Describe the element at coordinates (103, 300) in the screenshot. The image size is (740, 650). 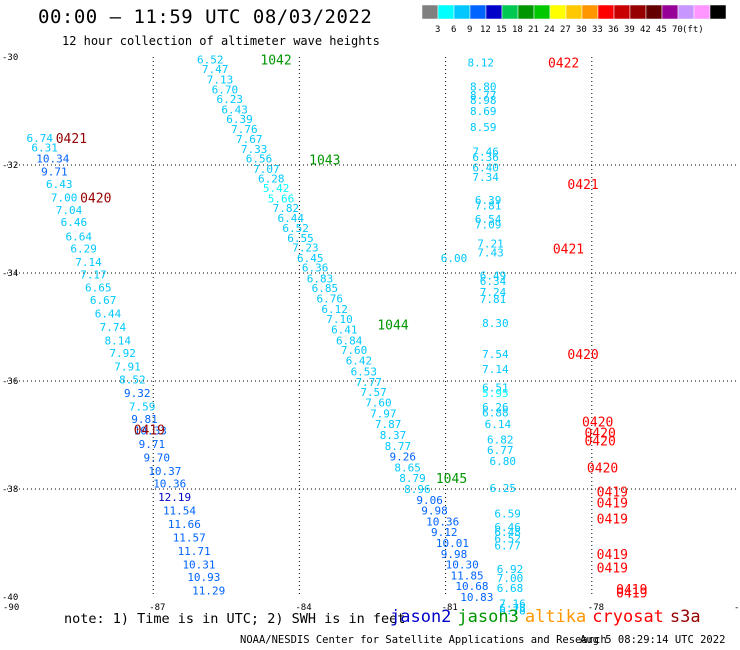
I see `wave-height-value: 6.67` at that location.